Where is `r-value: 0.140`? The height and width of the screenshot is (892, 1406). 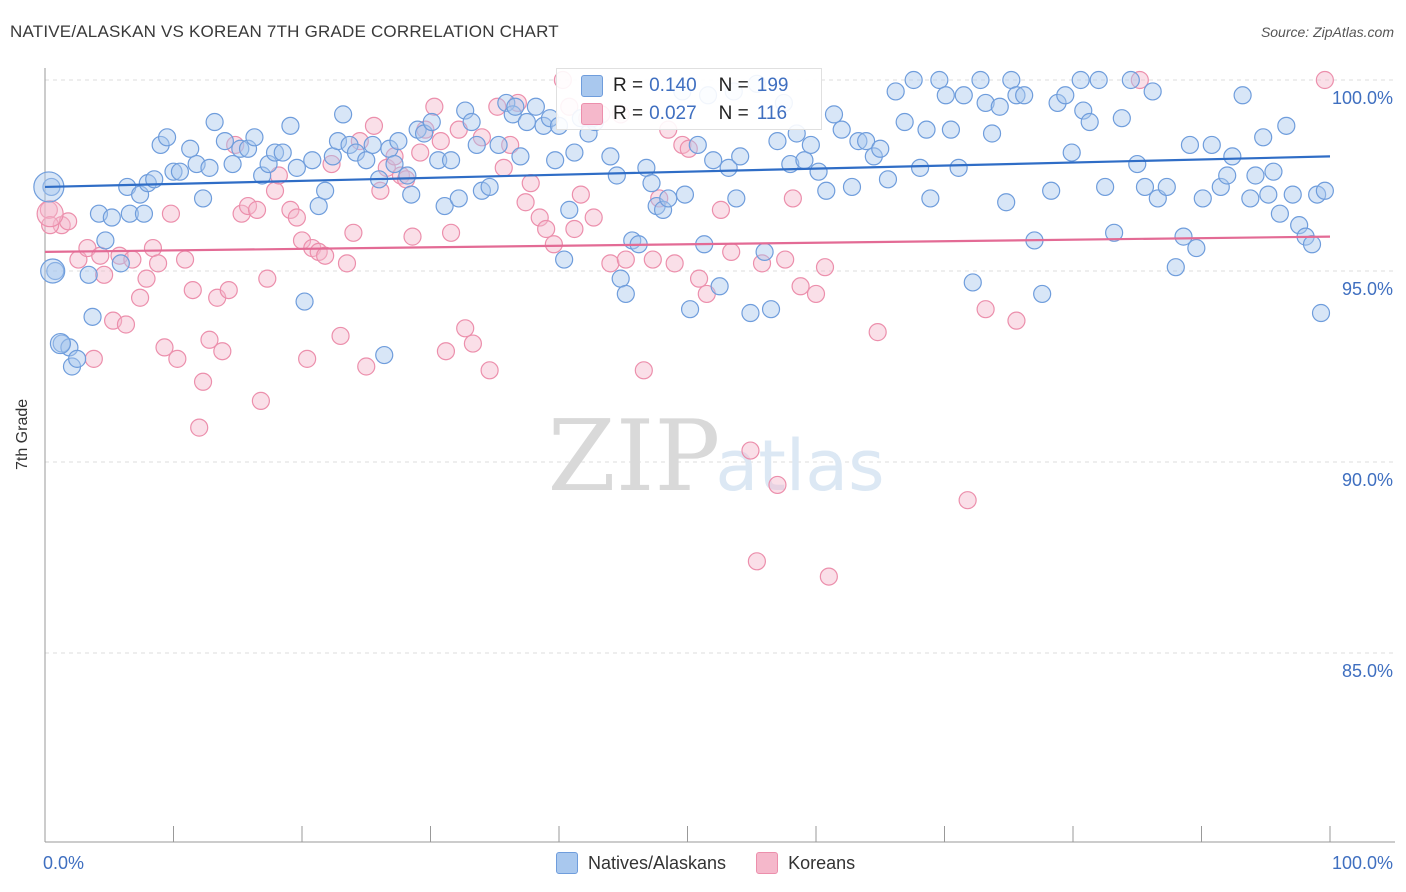
r-value: 0.140 is located at coordinates (673, 85).